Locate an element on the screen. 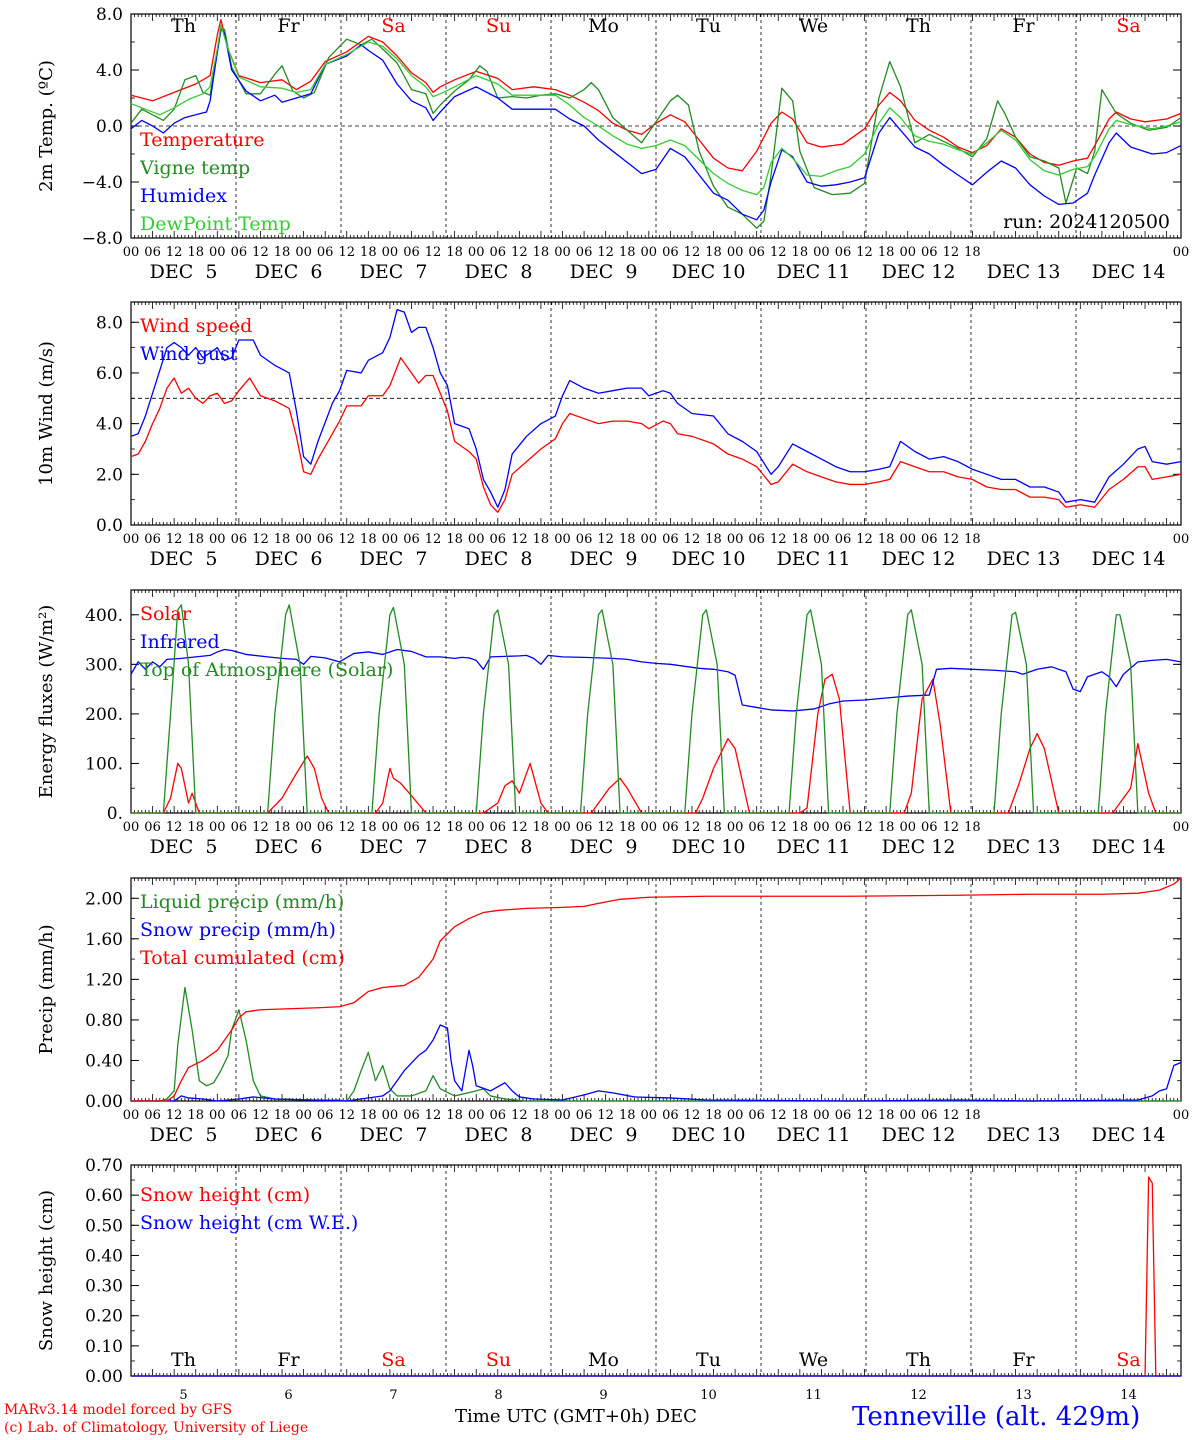 This screenshot has height=1440, width=1194. day-number-label: 5 is located at coordinates (183, 1395).